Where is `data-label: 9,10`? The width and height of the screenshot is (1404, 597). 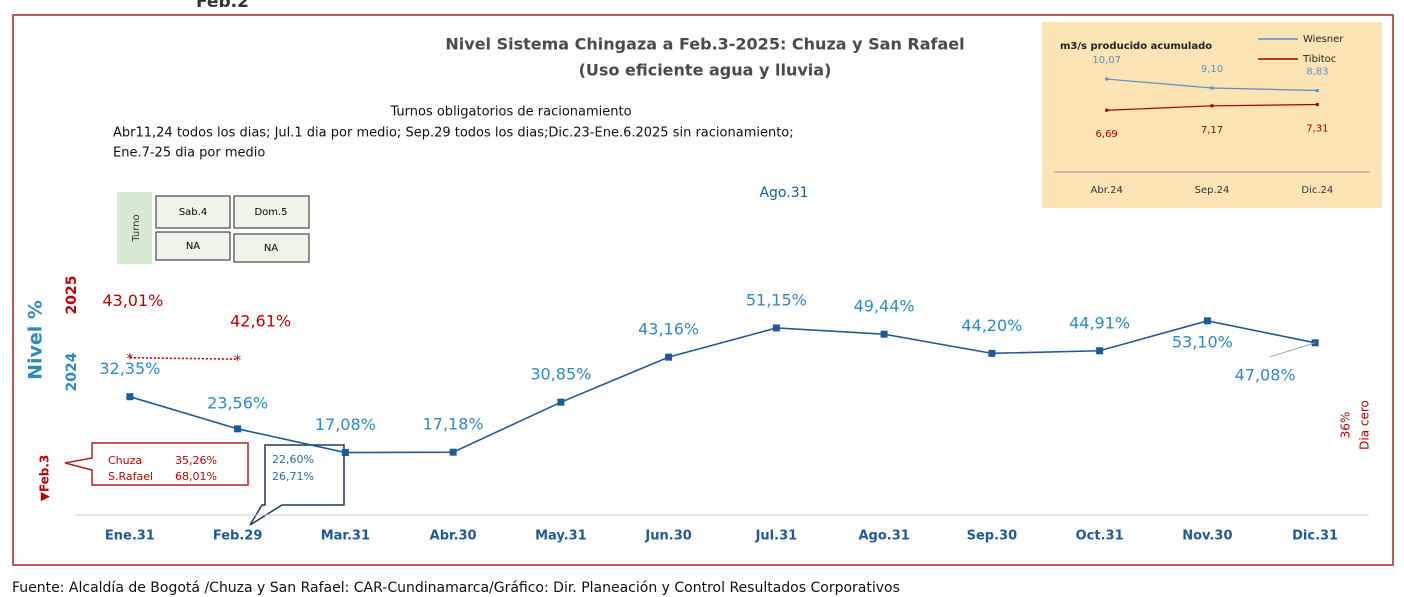 data-label: 9,10 is located at coordinates (1212, 69).